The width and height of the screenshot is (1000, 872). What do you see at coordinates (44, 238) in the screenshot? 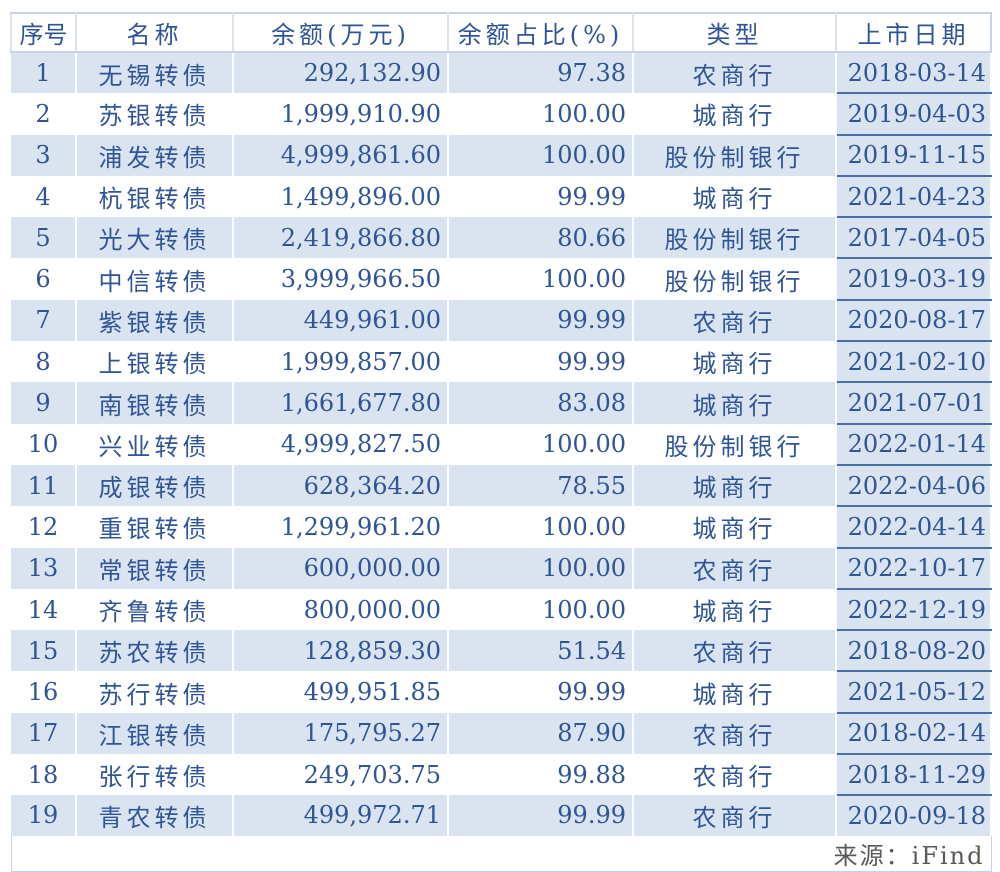
I see `row-index: 5` at bounding box center [44, 238].